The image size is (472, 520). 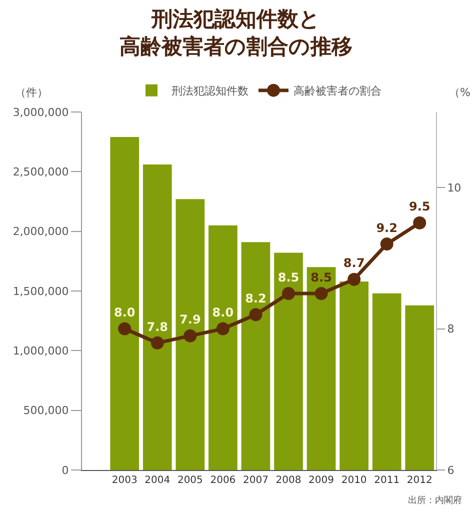 I want to click on x-tick-label: 2011, so click(x=387, y=480).